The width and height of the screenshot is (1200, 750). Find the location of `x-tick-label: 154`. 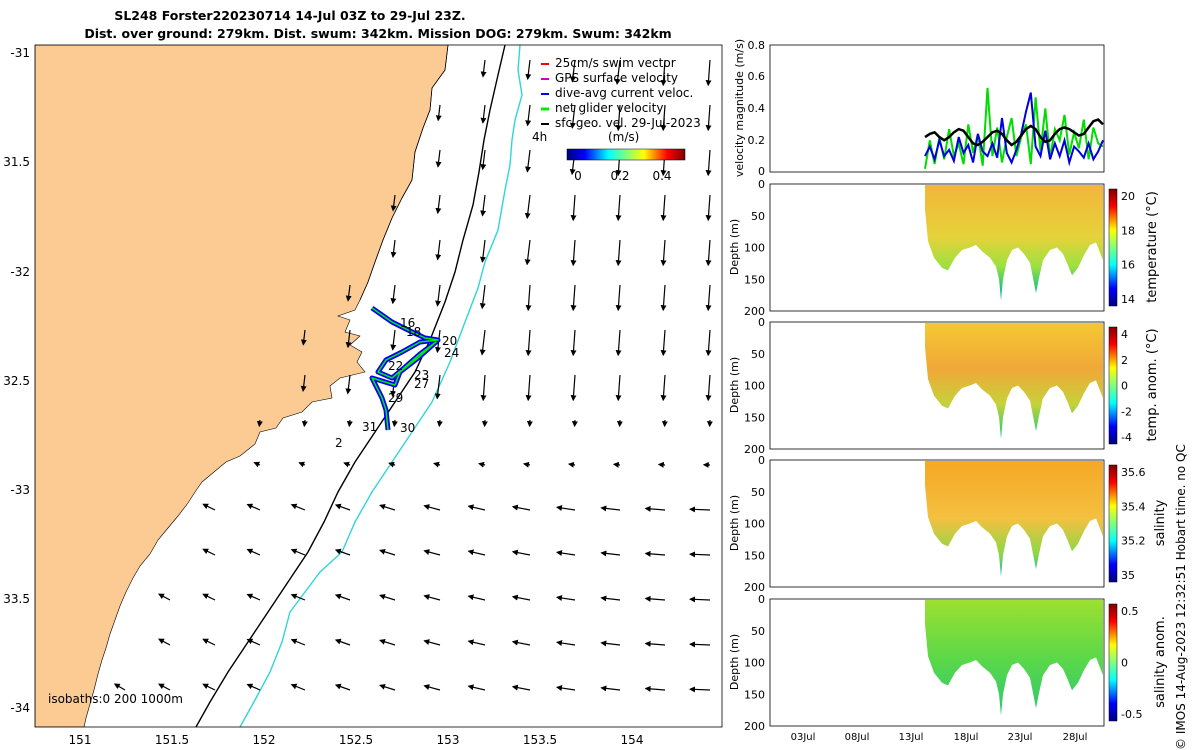

x-tick-label: 154 is located at coordinates (632, 740).